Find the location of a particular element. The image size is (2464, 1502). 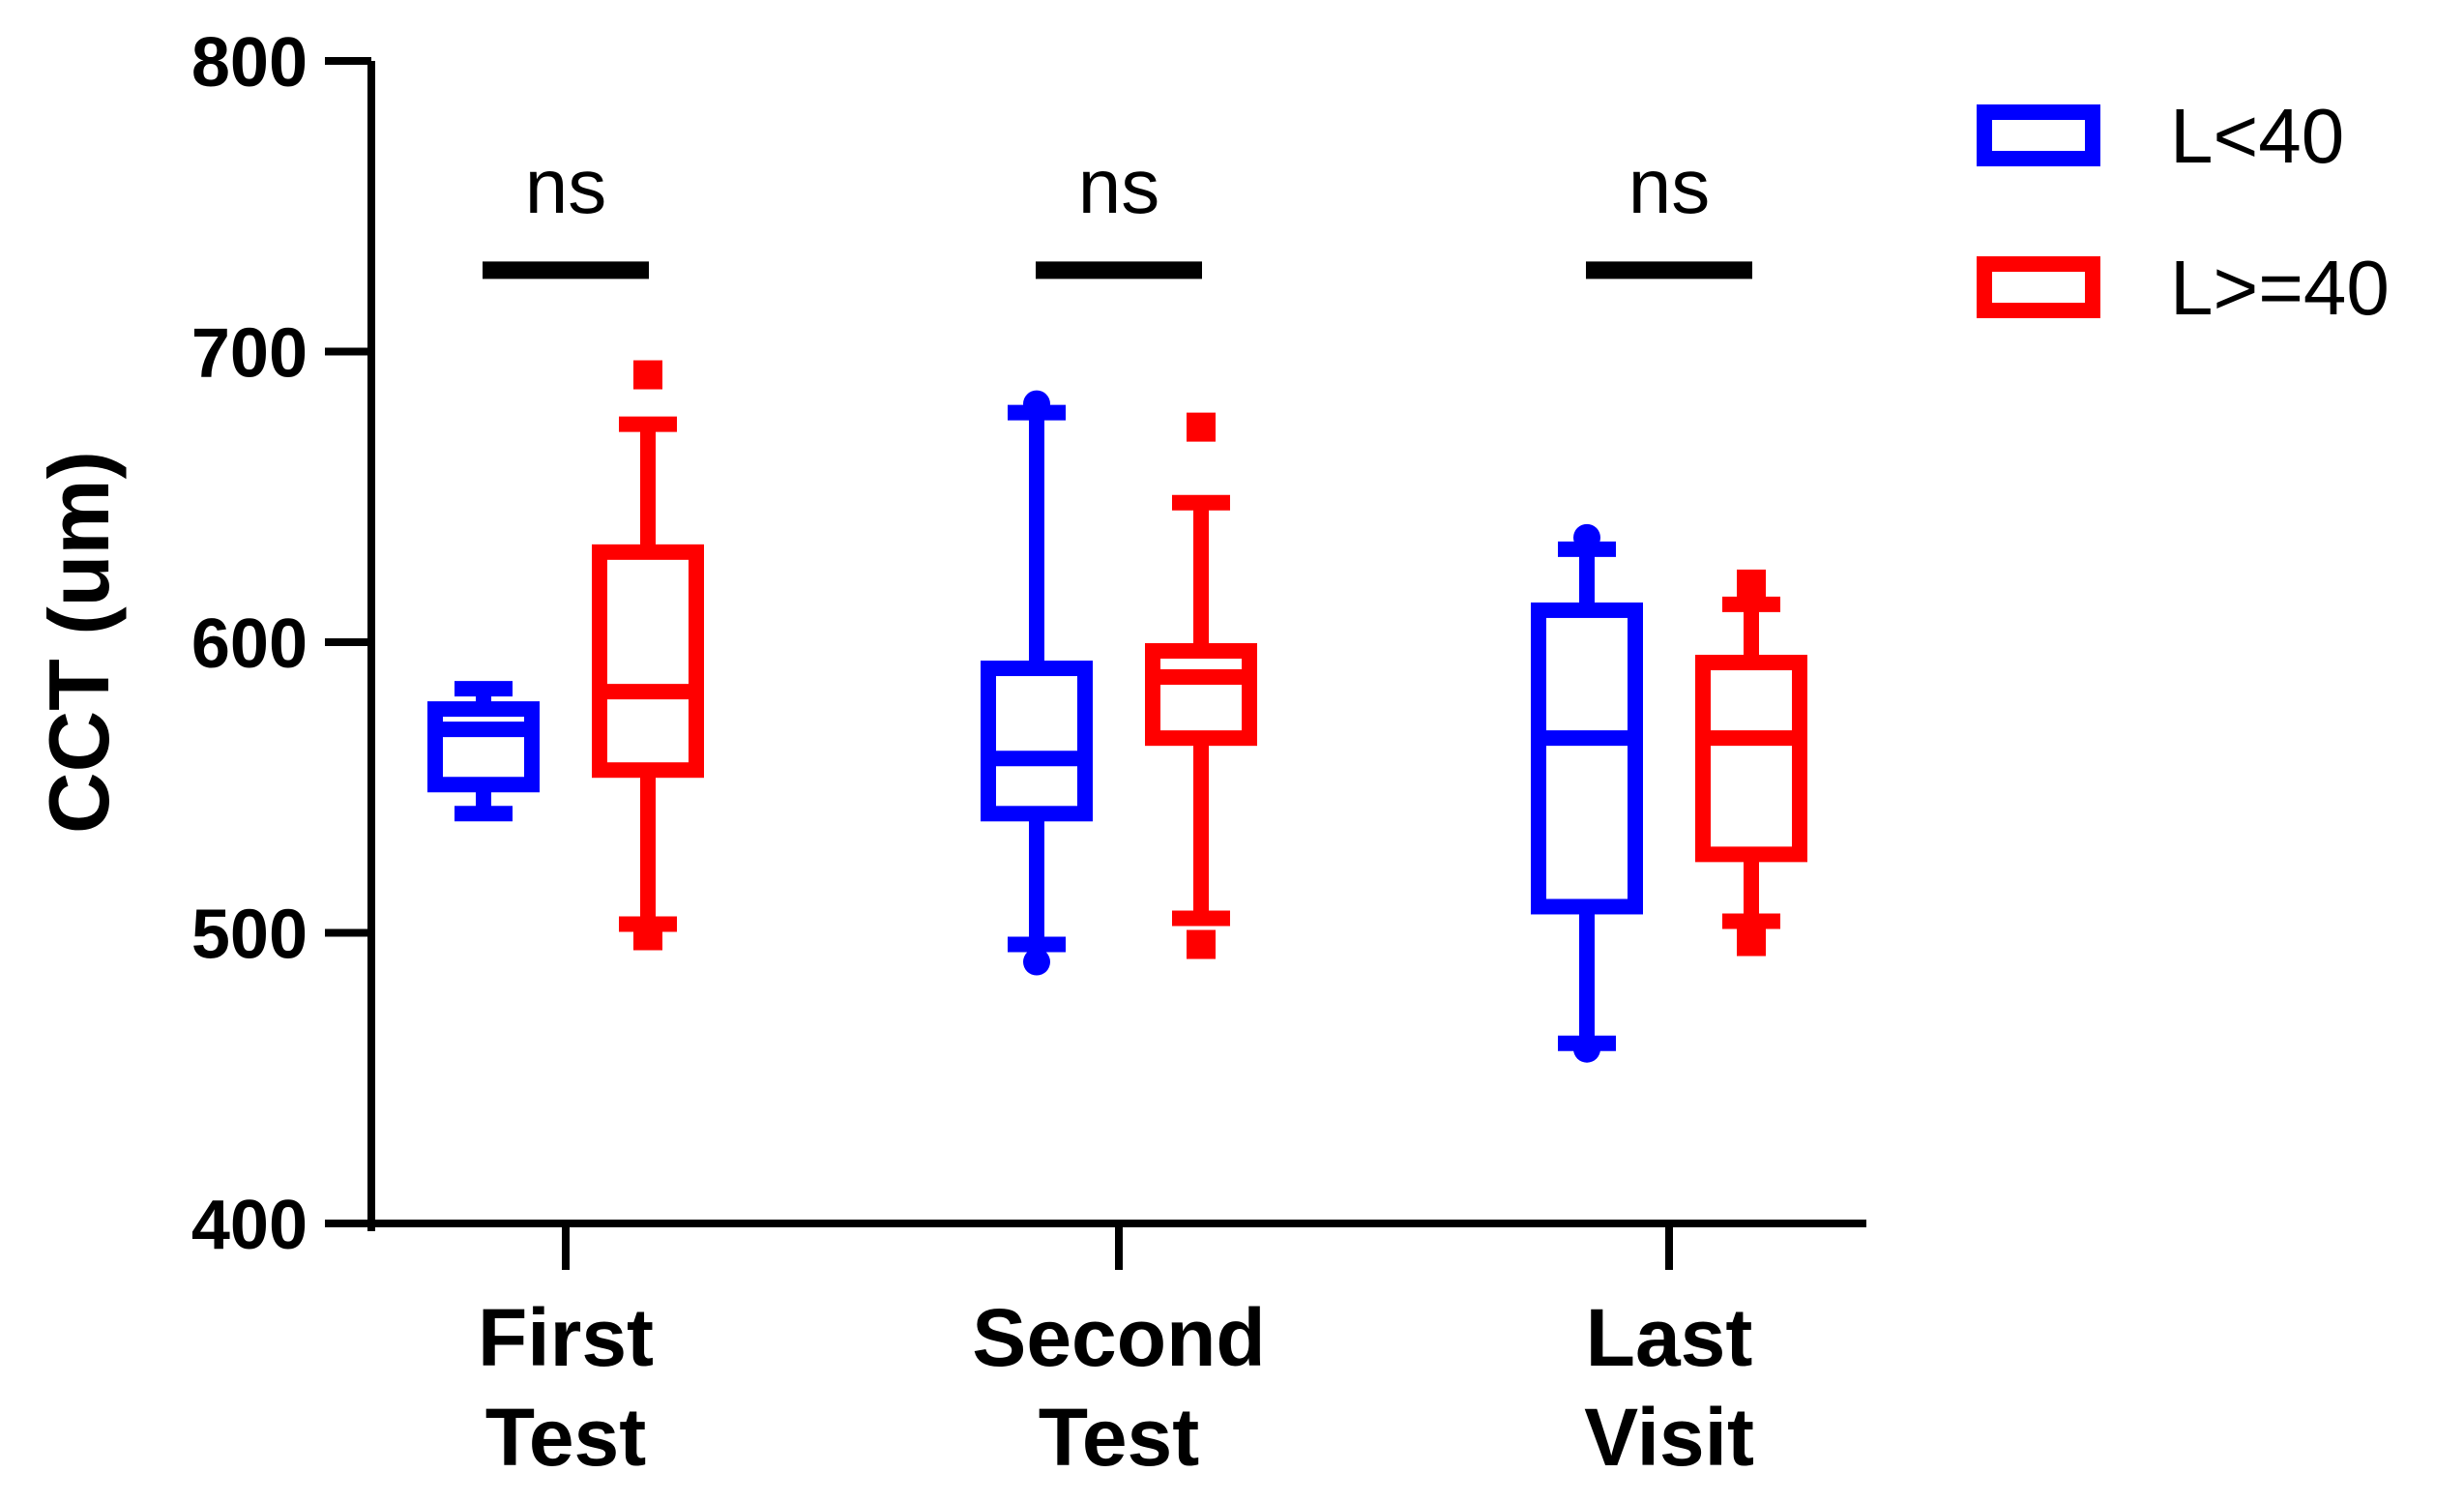

y-tick-label: 400 is located at coordinates (249, 1225).